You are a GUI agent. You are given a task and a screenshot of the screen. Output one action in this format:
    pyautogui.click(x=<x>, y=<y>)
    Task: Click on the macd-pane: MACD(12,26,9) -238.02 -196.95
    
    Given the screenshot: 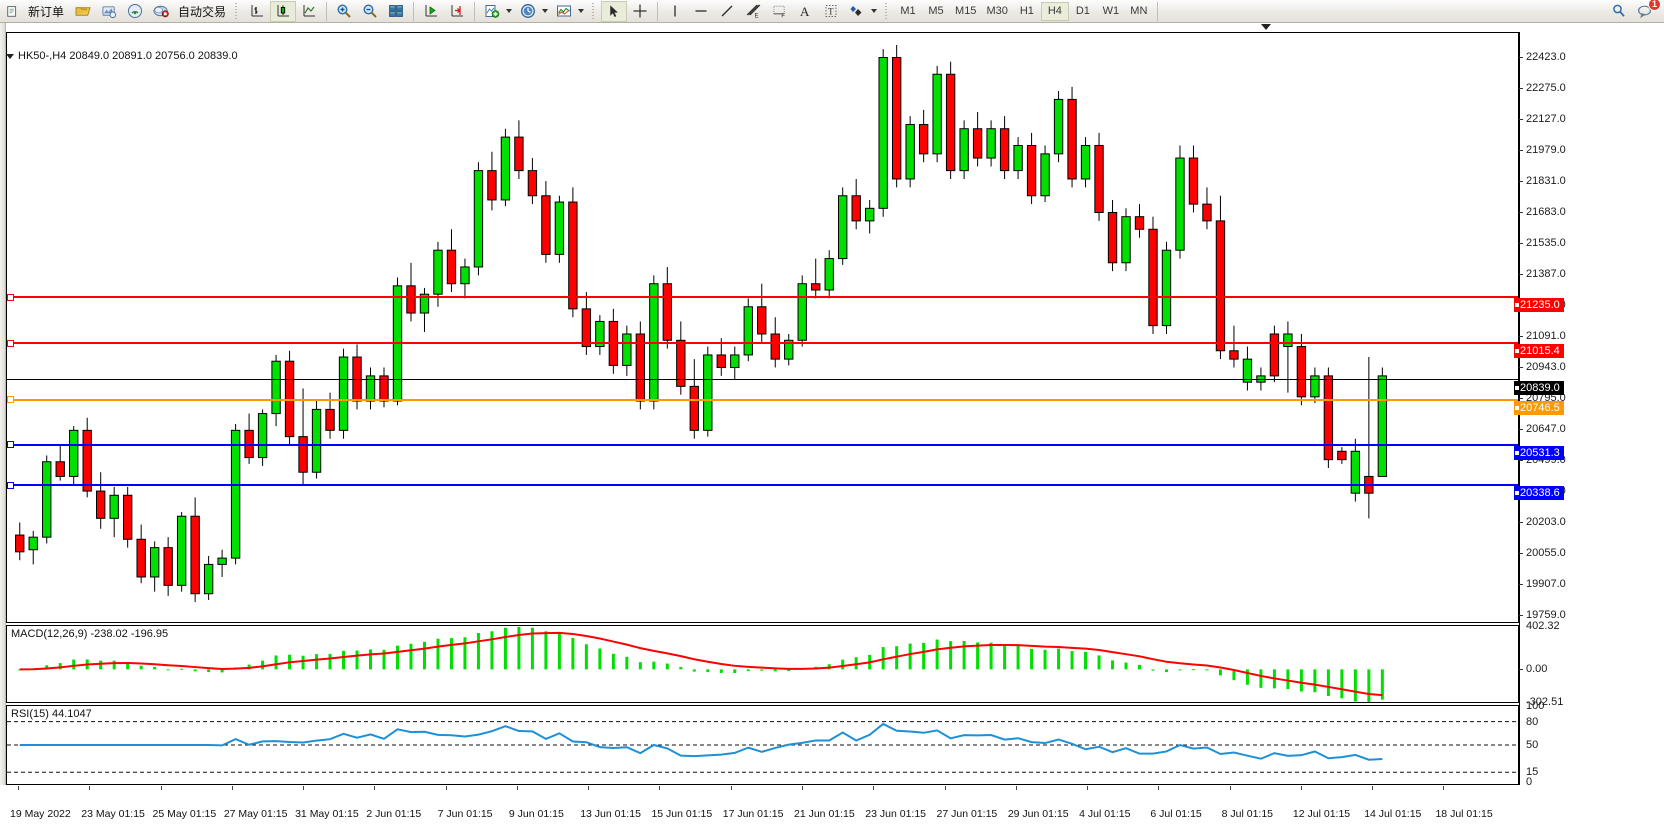 What is the action you would take?
    pyautogui.click(x=762, y=664)
    